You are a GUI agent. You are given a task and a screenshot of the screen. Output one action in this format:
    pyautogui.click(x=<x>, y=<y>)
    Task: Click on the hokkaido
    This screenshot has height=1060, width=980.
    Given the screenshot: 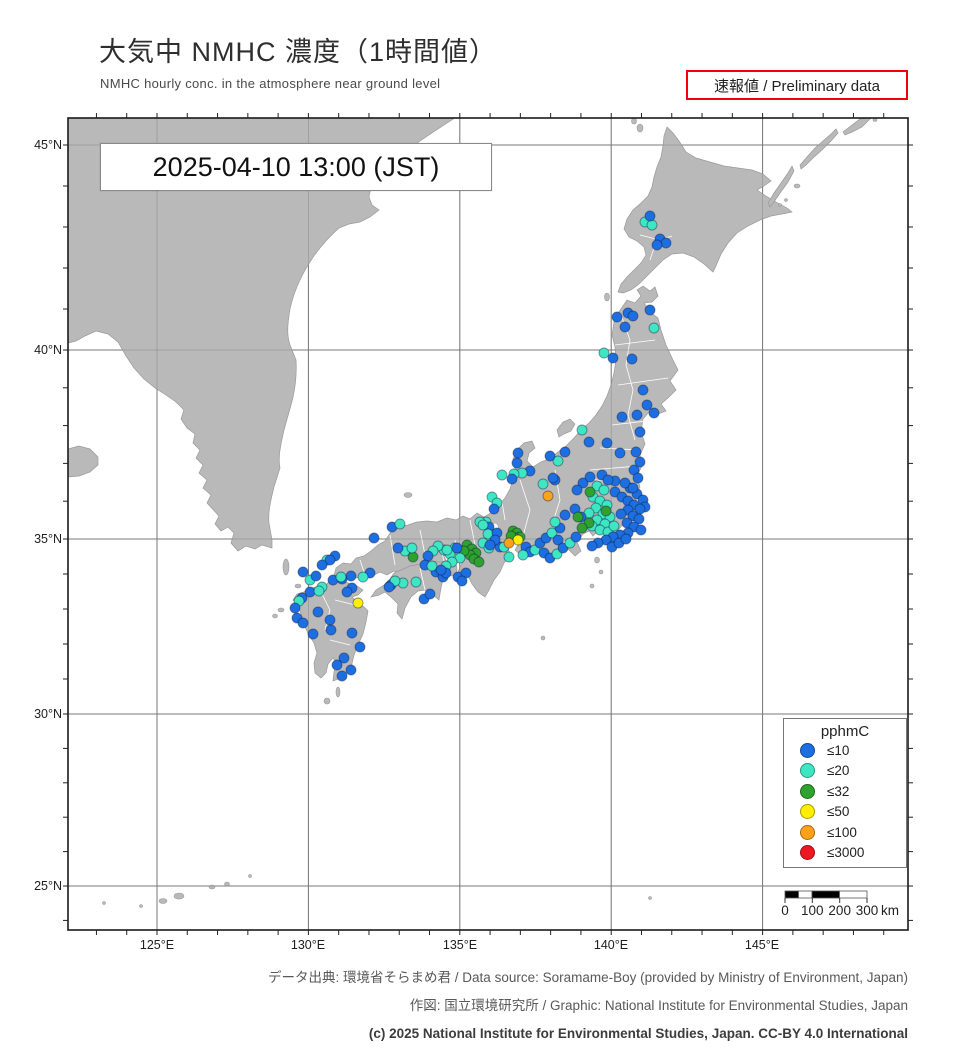 What is the action you would take?
    pyautogui.click(x=705, y=210)
    